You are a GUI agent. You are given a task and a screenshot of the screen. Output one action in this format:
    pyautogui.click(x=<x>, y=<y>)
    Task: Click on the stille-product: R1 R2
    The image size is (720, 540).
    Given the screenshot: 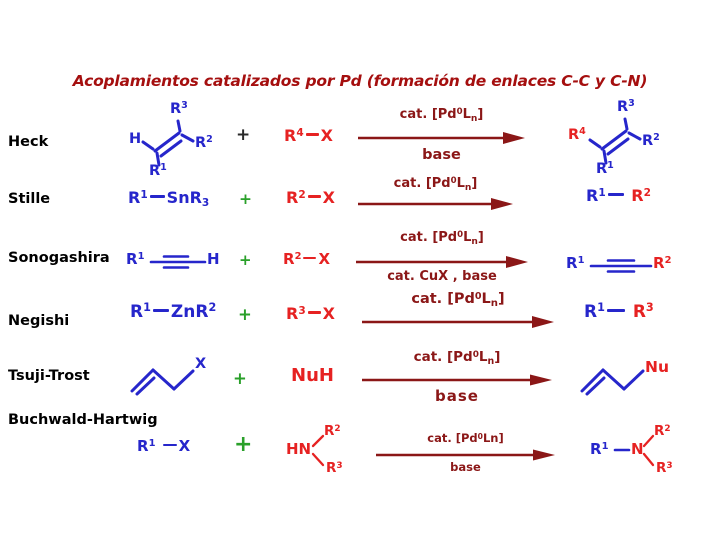 What is the action you would take?
    pyautogui.click(x=618, y=195)
    